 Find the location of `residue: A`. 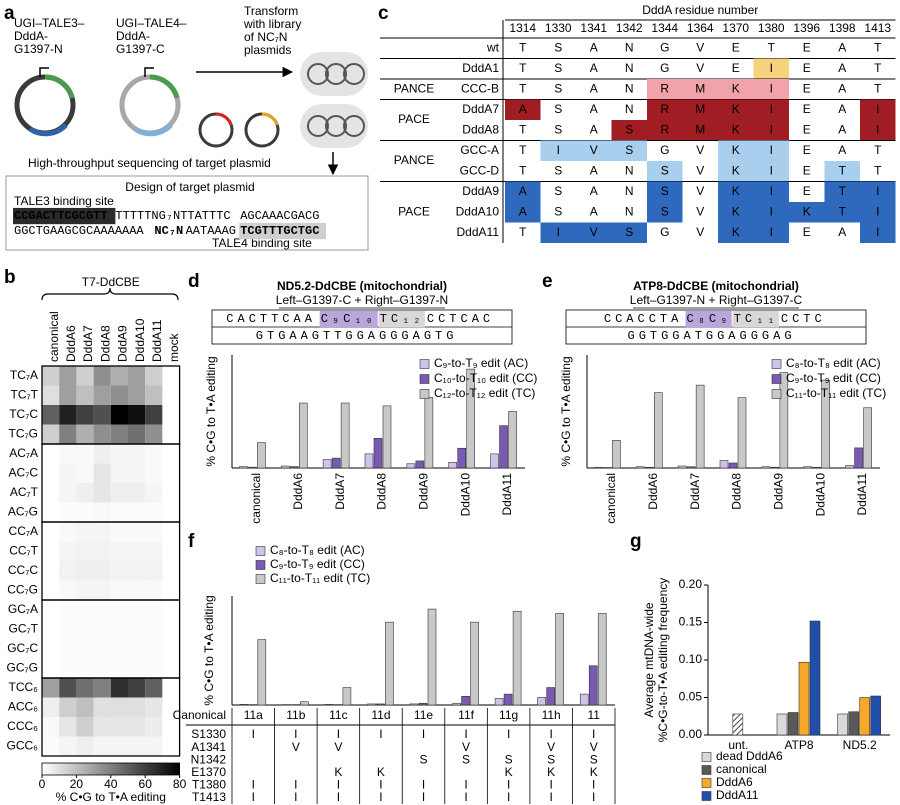

residue: A is located at coordinates (842, 150).